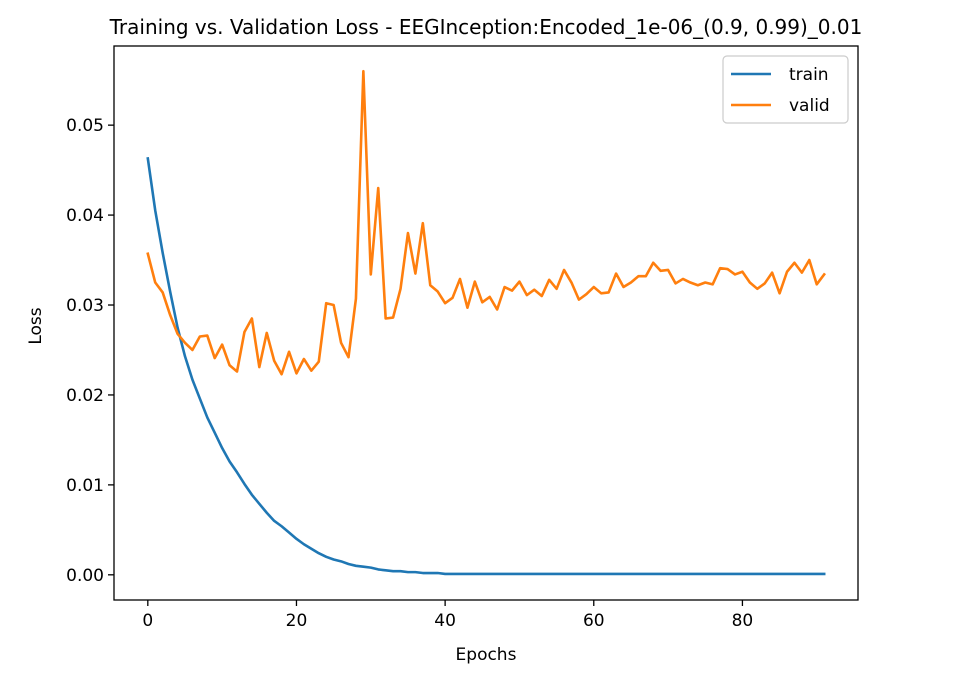  Describe the element at coordinates (36, 325) in the screenshot. I see `y-axis-label: Loss` at that location.